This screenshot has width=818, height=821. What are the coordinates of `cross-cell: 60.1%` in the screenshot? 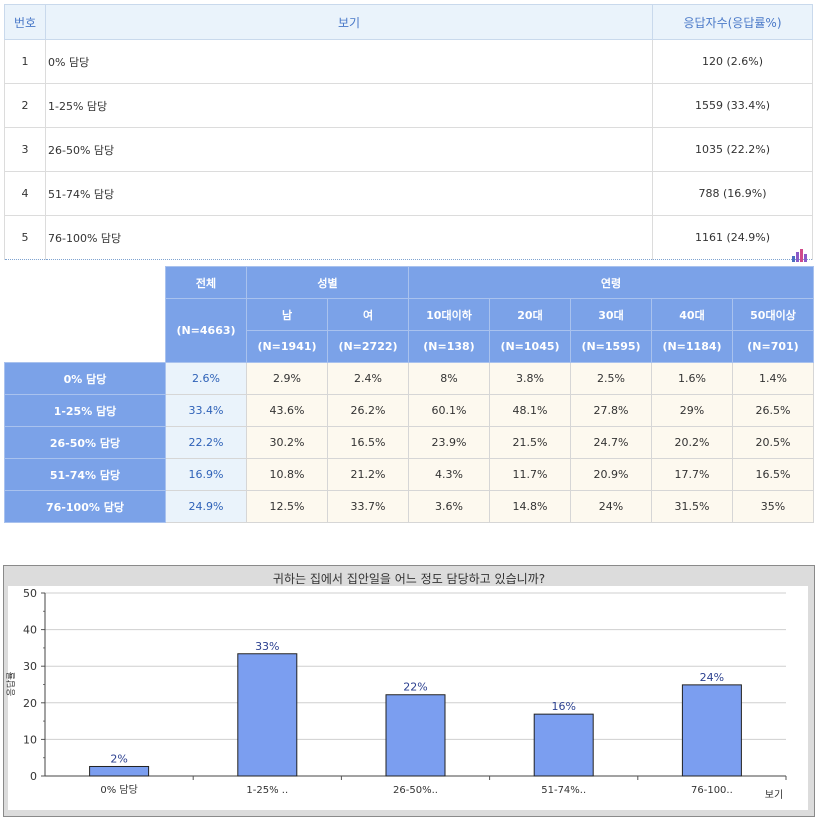 It's located at (449, 410).